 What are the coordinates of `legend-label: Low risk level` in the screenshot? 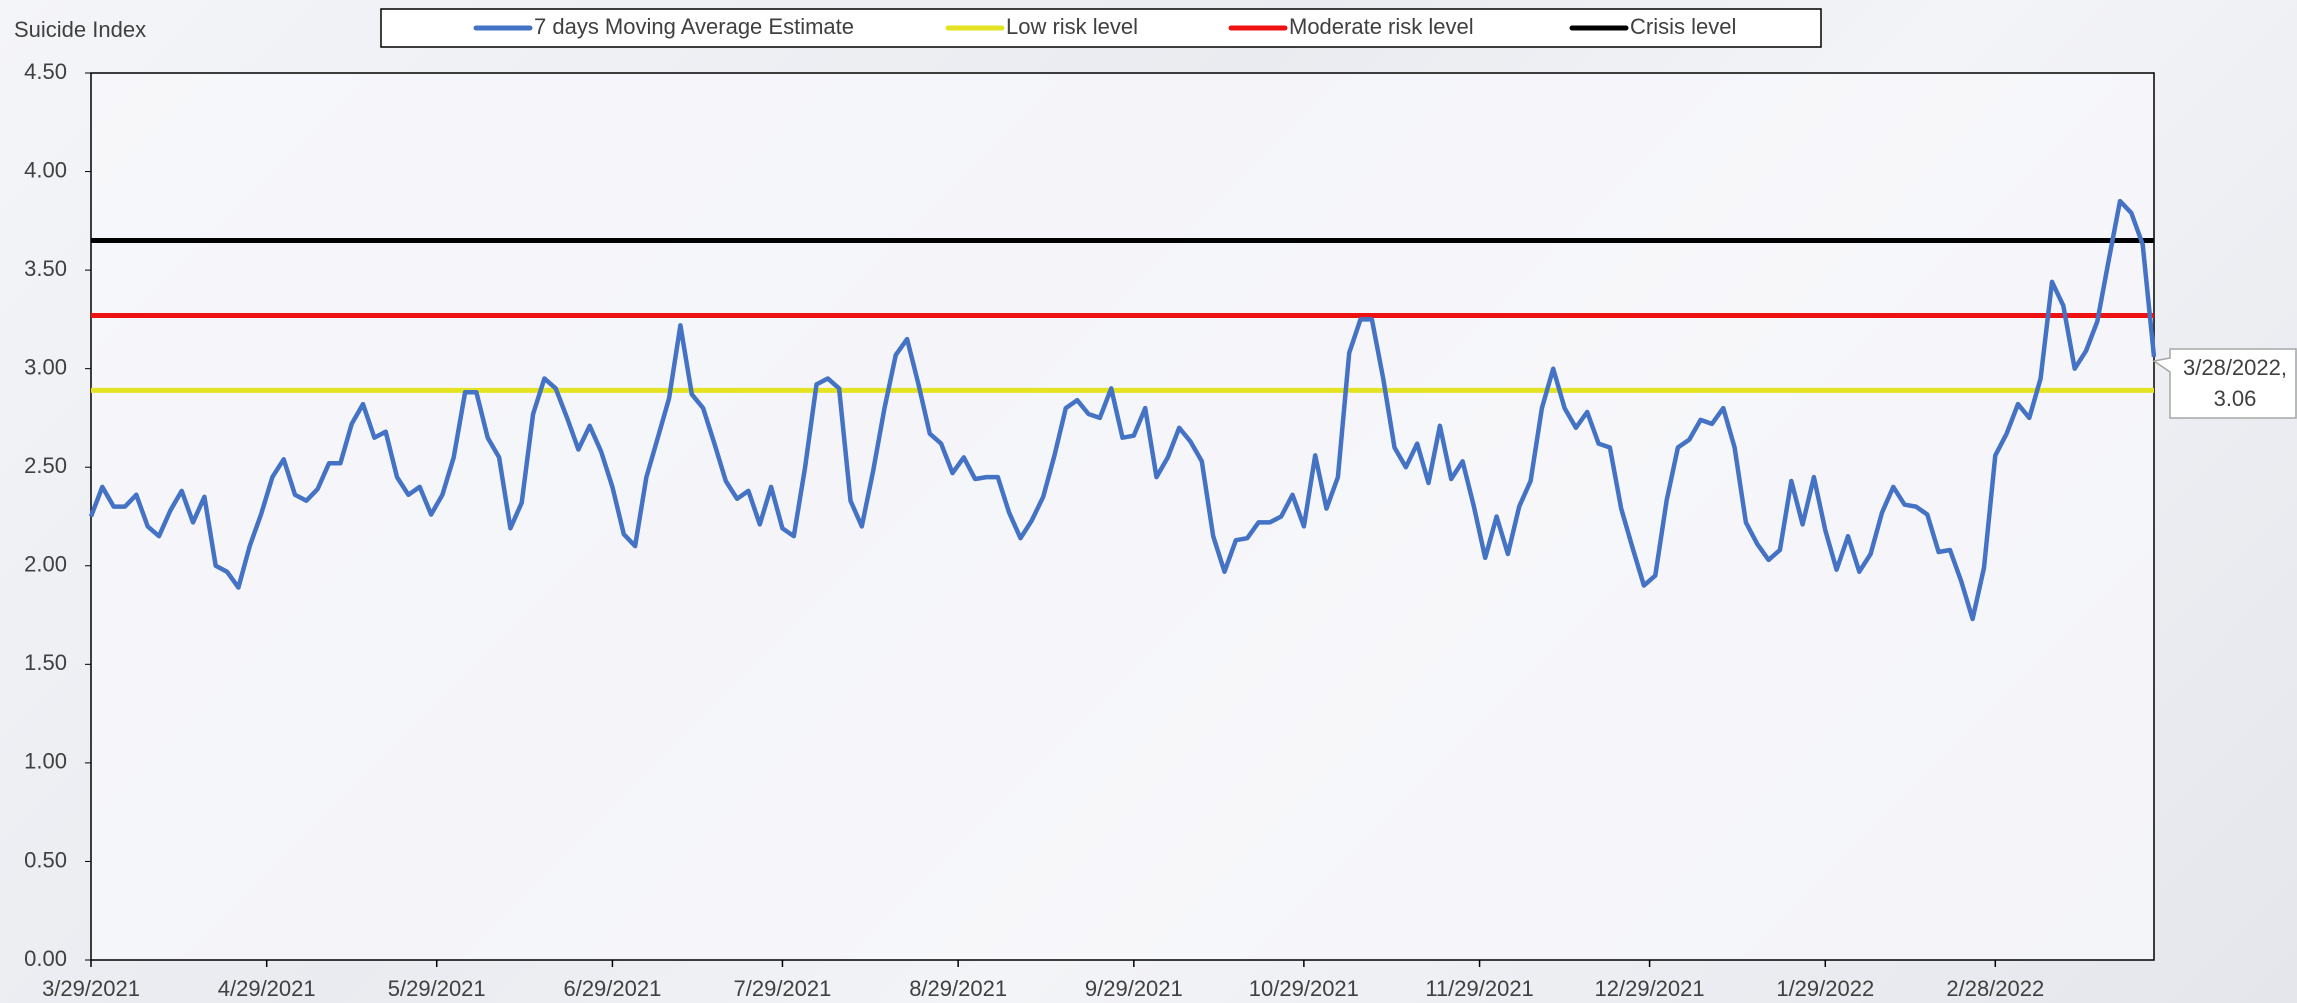 It's located at (1072, 26).